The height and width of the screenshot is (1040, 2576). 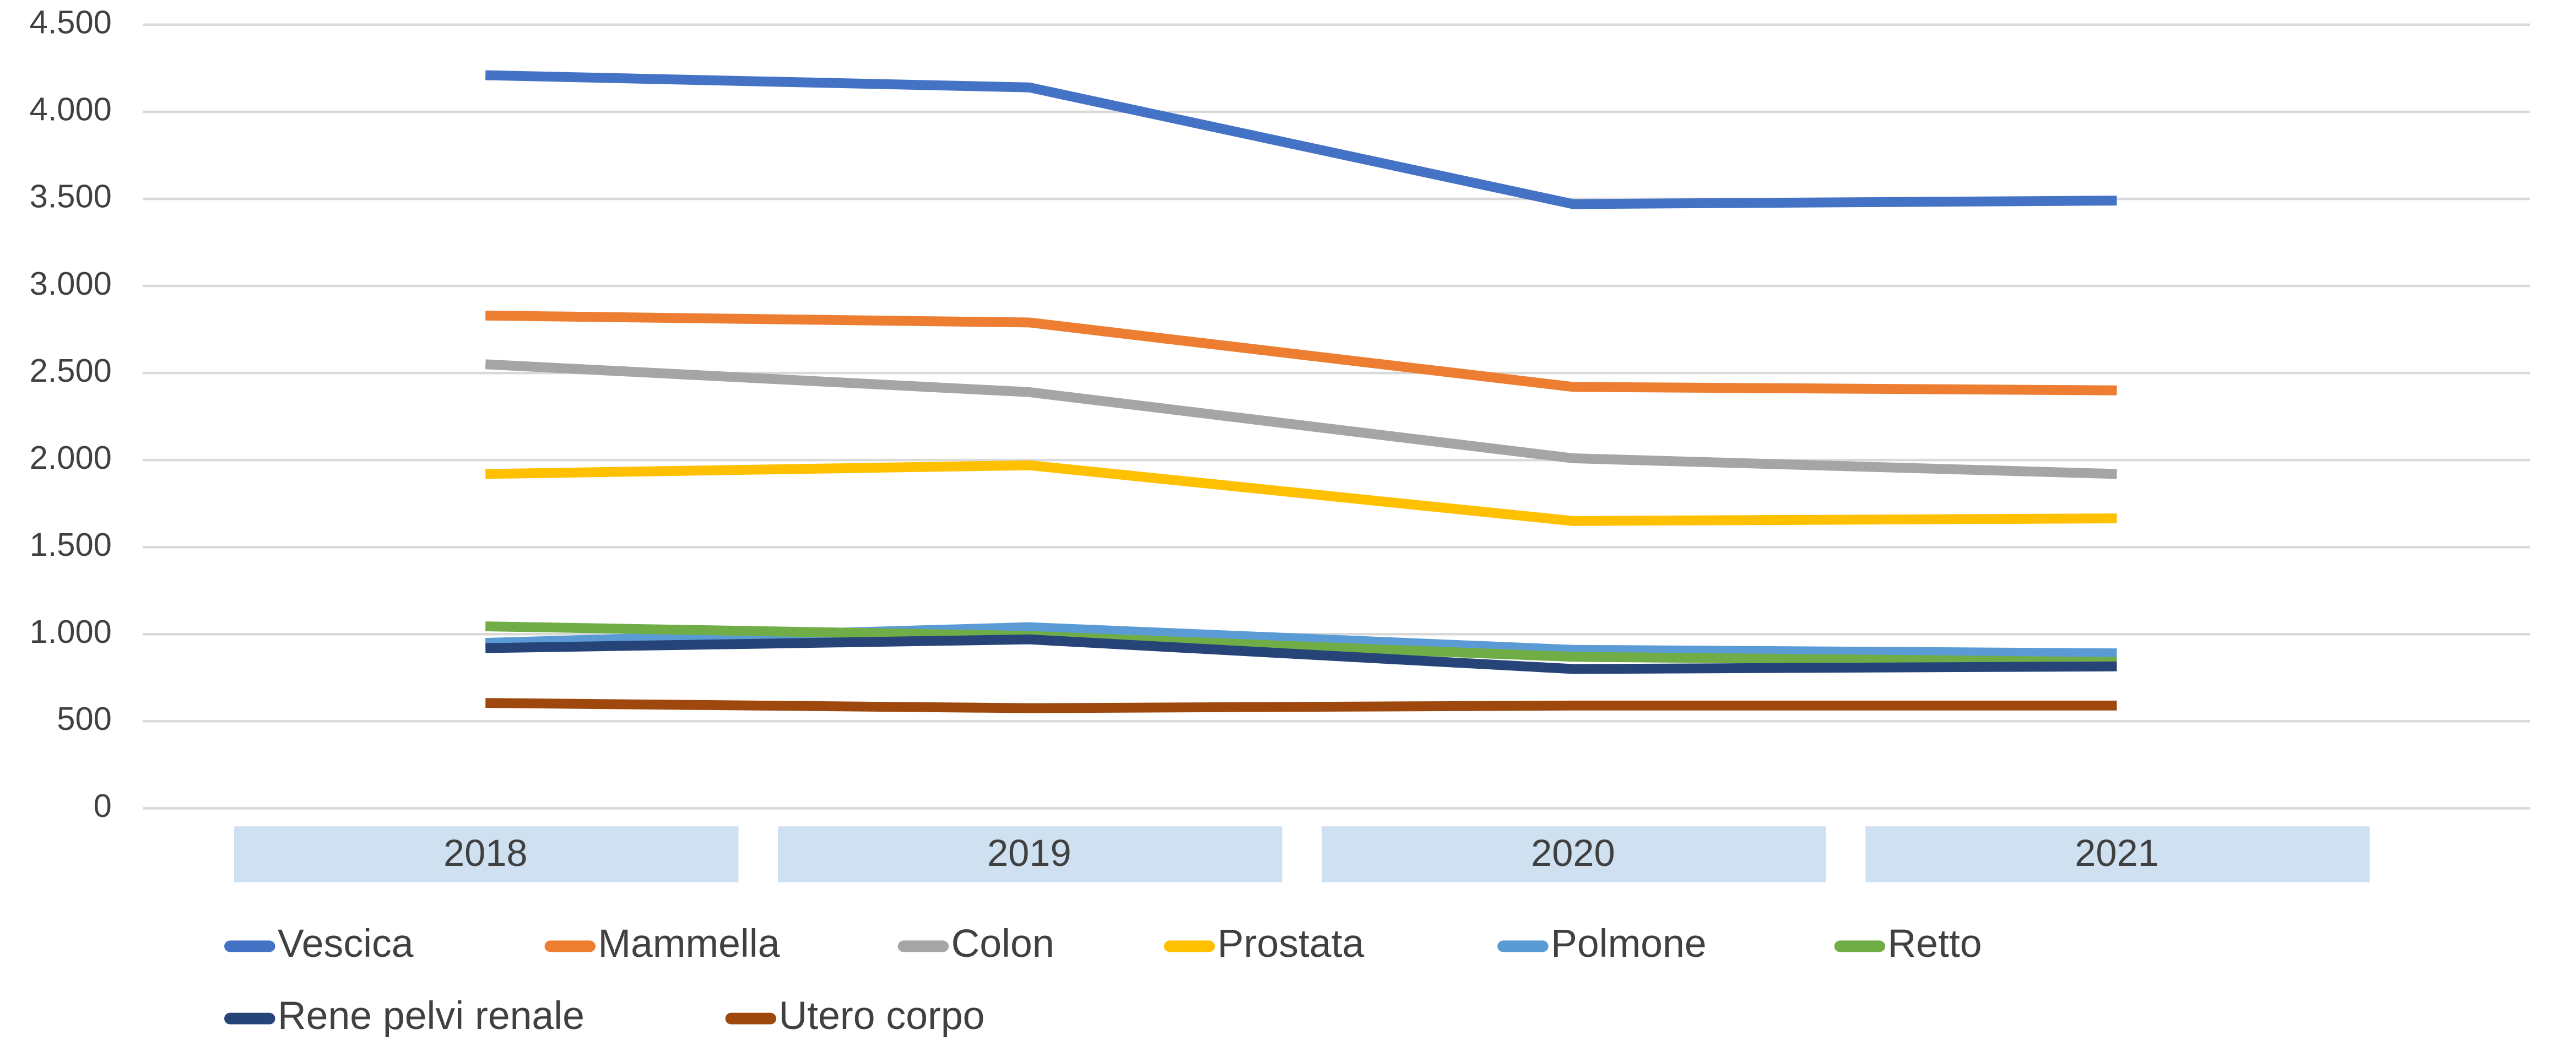 I want to click on x-tick-label: 2021, so click(x=2117, y=853).